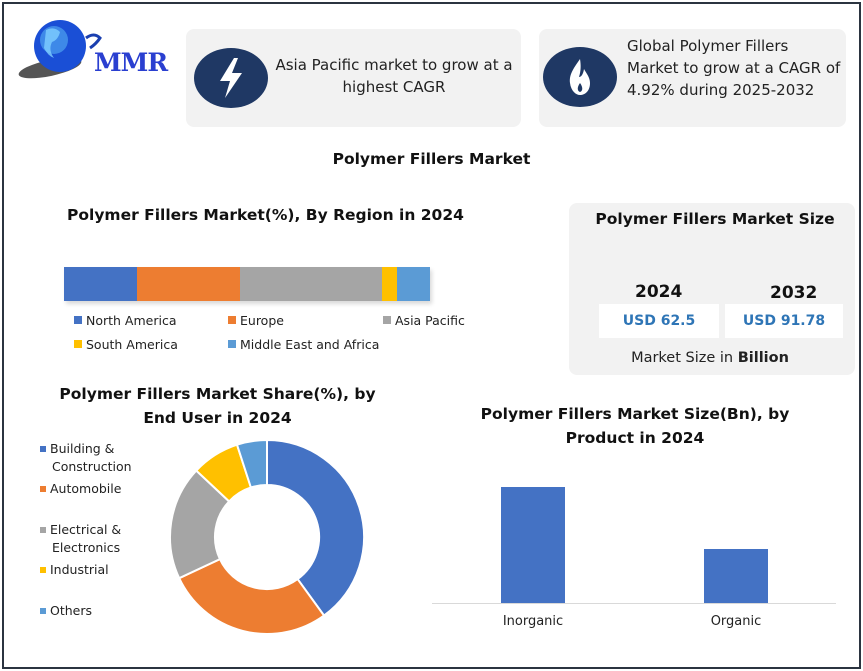 This screenshot has height=671, width=863. Describe the element at coordinates (390, 284) in the screenshot. I see `region-segment-south-america` at that location.